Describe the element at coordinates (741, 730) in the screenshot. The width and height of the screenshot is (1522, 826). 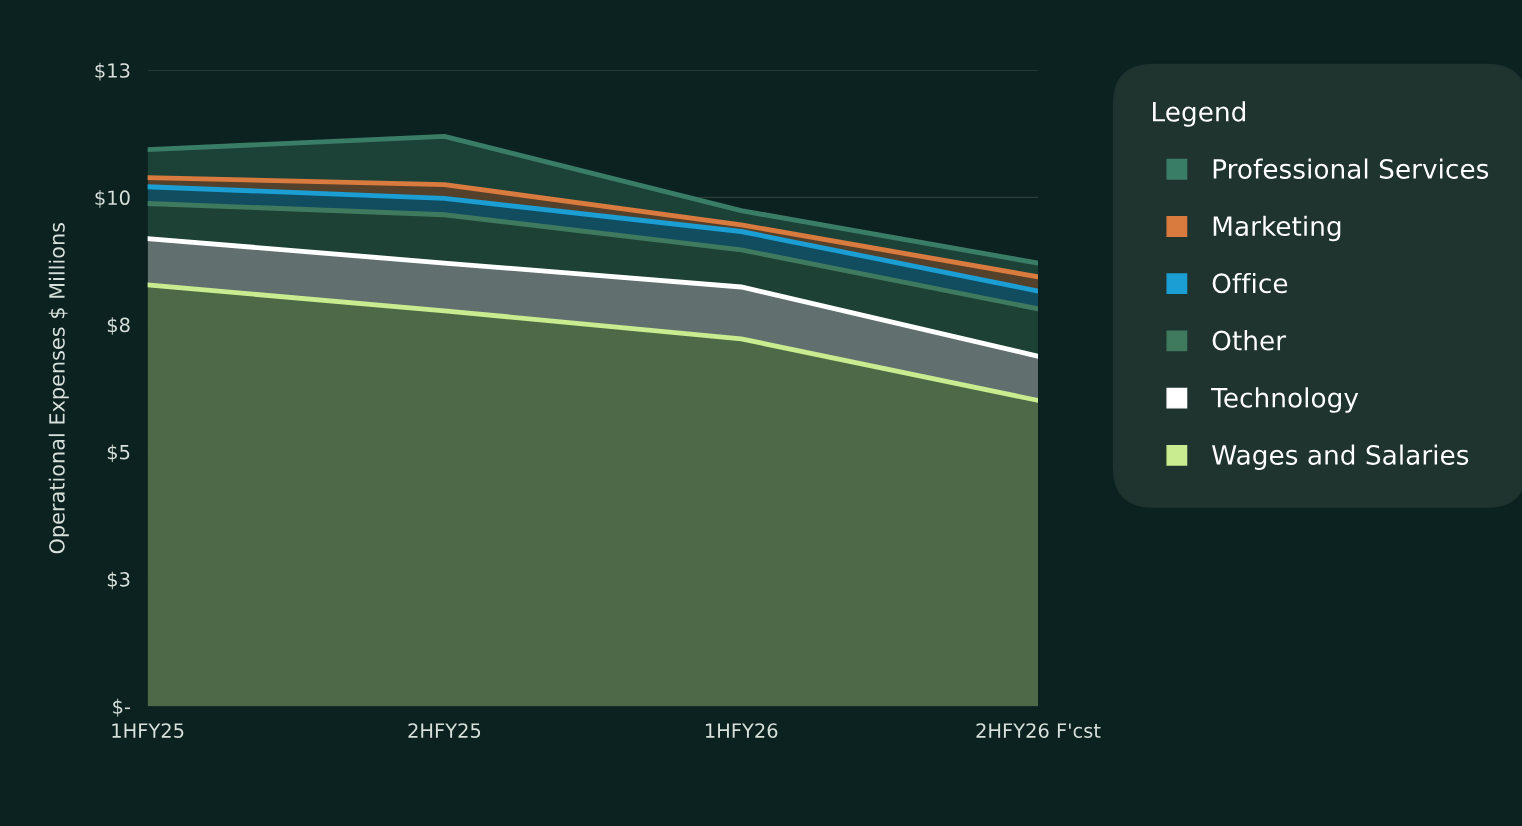
I see `x-tick-label: 1HFY26` at that location.